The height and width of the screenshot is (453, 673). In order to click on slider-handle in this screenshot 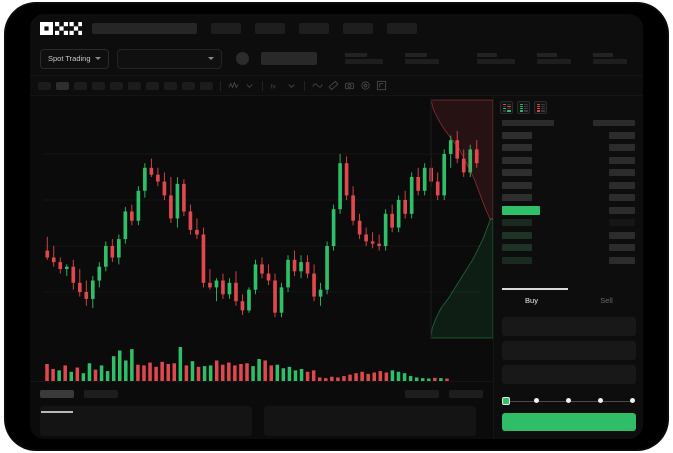, I will do `click(506, 401)`.